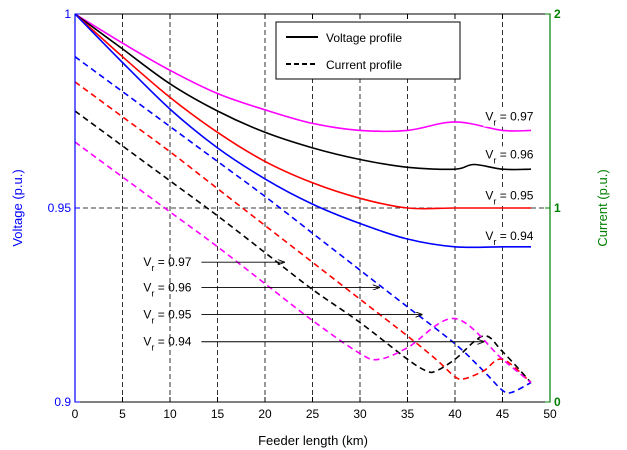  I want to click on x-tick-label: 35, so click(408, 414).